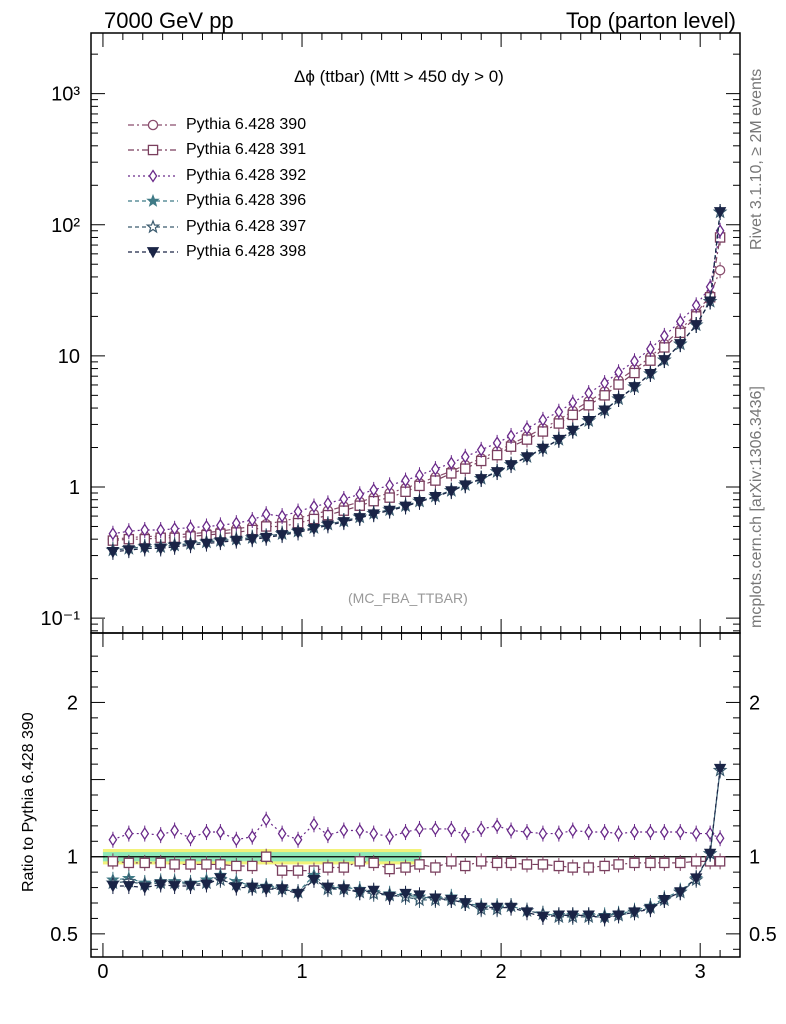 This screenshot has width=786, height=1024. I want to click on legend-entry: Pythia 6.428 392, so click(216, 176).